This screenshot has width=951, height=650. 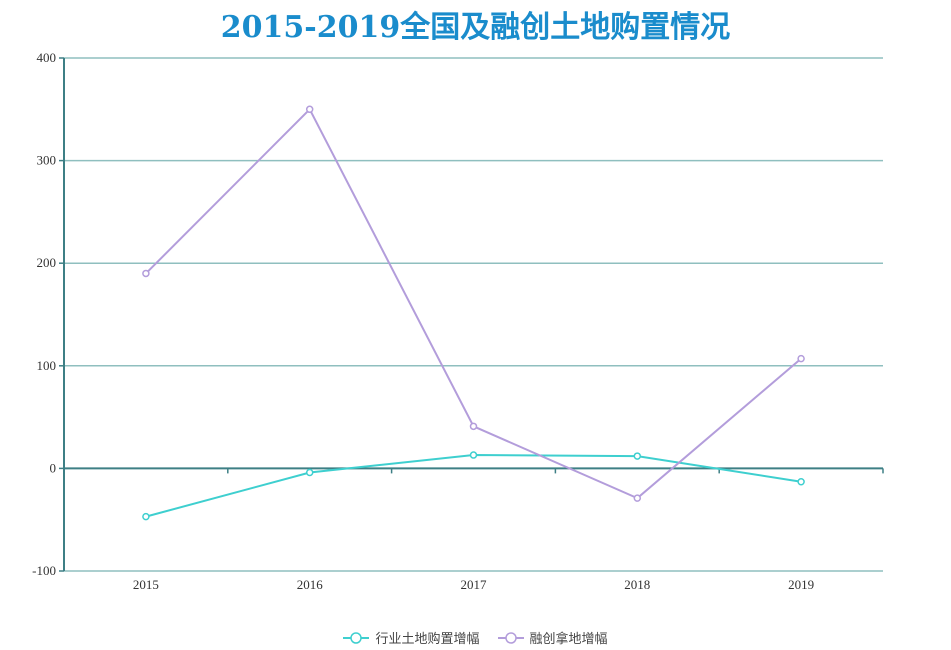 I want to click on chart-legend: 行业土地购置增幅 融创拿地增幅, so click(x=475, y=637).